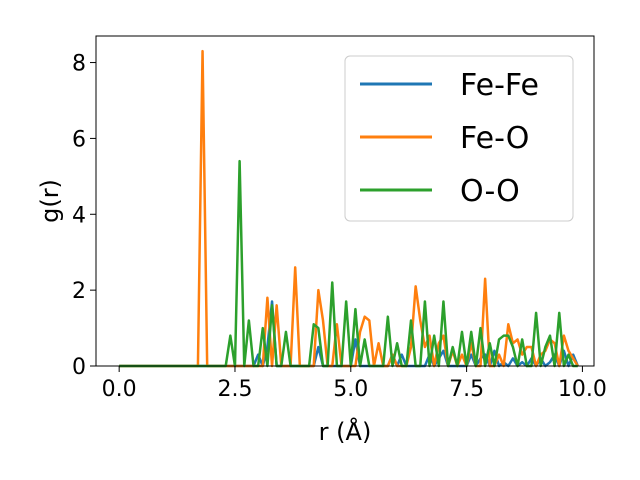 The image size is (640, 480). Describe the element at coordinates (79, 64) in the screenshot. I see `y-tick-label: 8` at that location.